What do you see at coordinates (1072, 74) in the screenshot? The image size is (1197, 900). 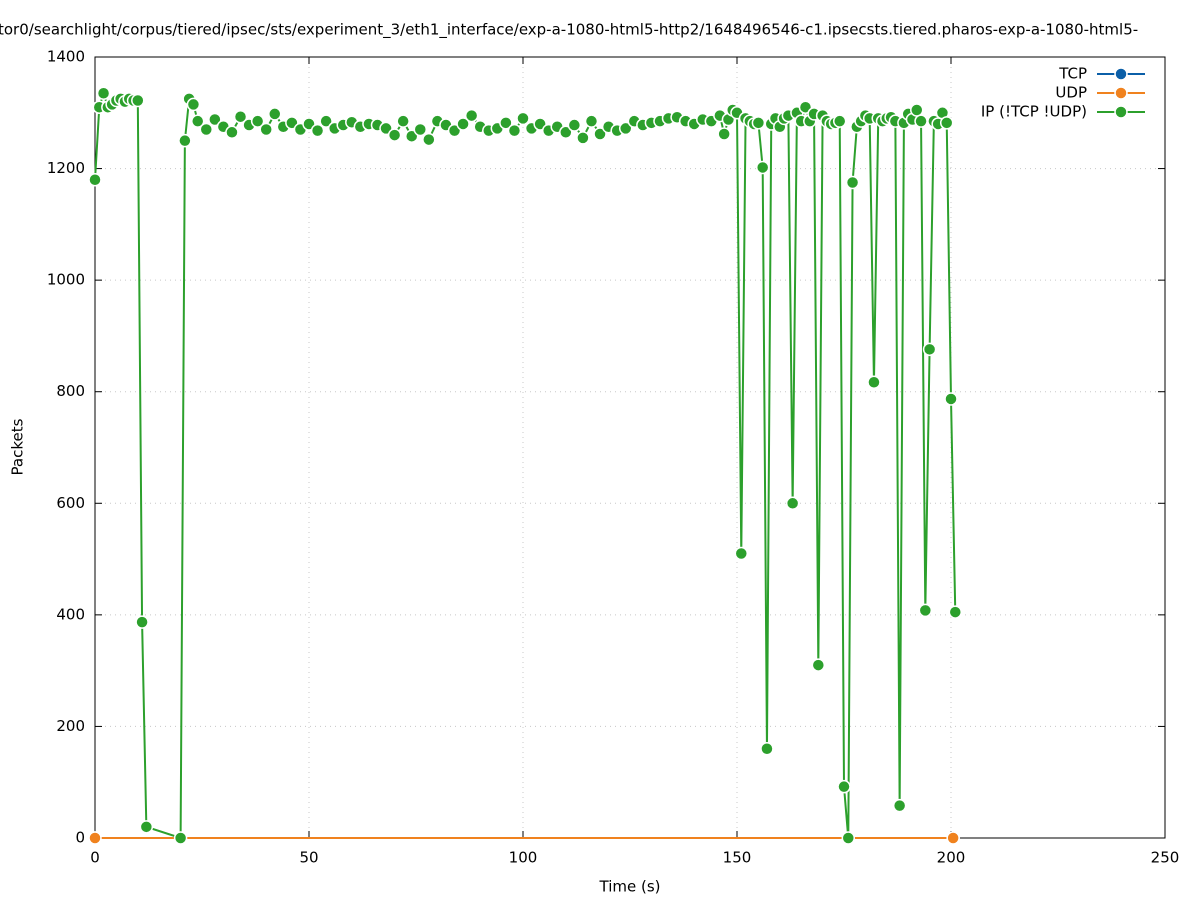 I see `legend-label: TCP` at bounding box center [1072, 74].